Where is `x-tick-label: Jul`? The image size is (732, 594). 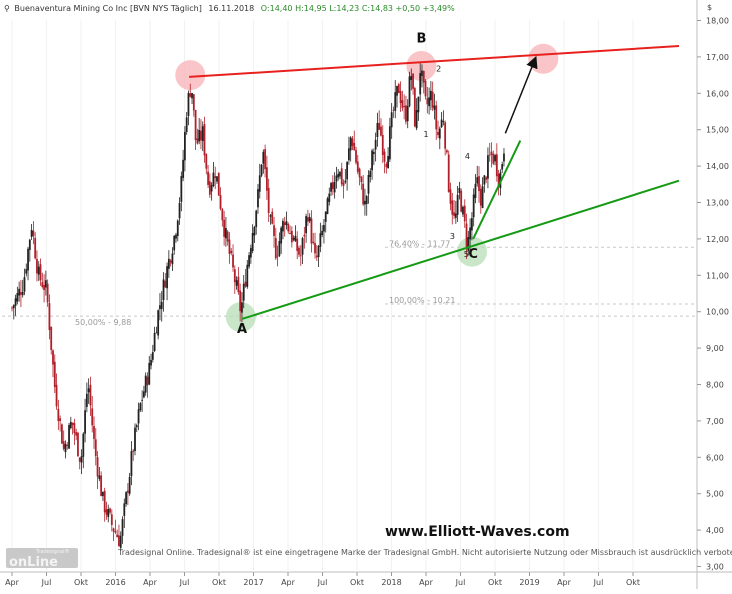
x-tick-label: Jul is located at coordinates (46, 582).